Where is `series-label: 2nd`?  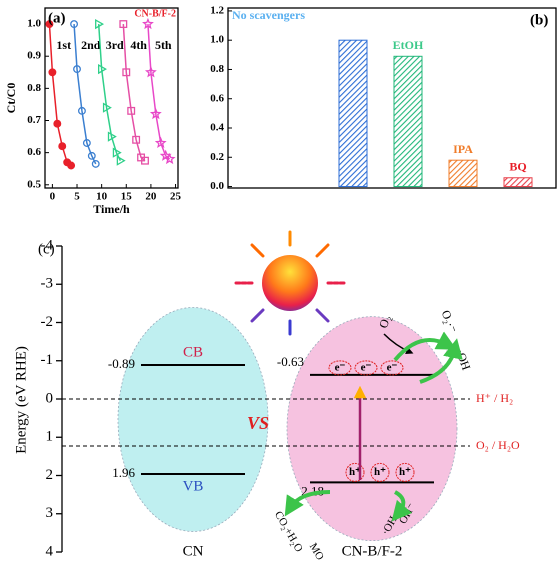 series-label: 2nd is located at coordinates (91, 45).